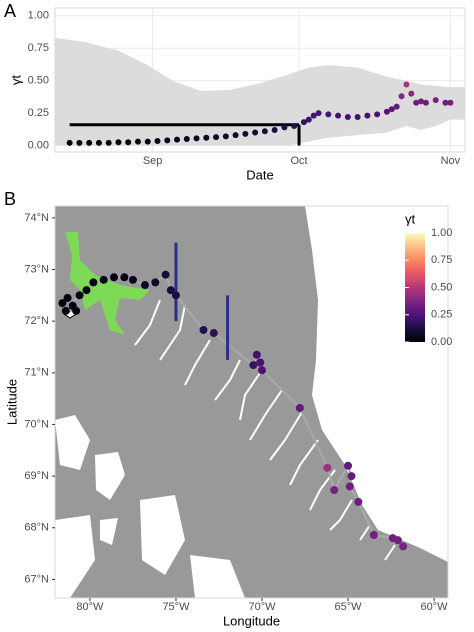 This screenshot has height=632, width=474. Describe the element at coordinates (441, 287) in the screenshot. I see `colorbar-tick-label: 0.50` at that location.